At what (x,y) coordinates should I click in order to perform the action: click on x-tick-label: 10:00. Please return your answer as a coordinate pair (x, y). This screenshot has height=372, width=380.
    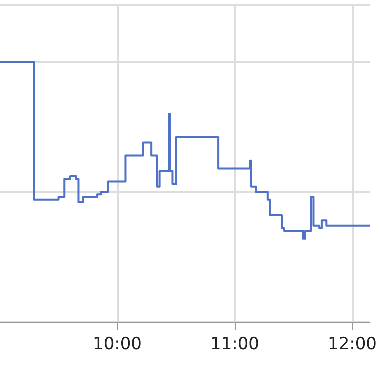
    Looking at the image, I should click on (117, 344).